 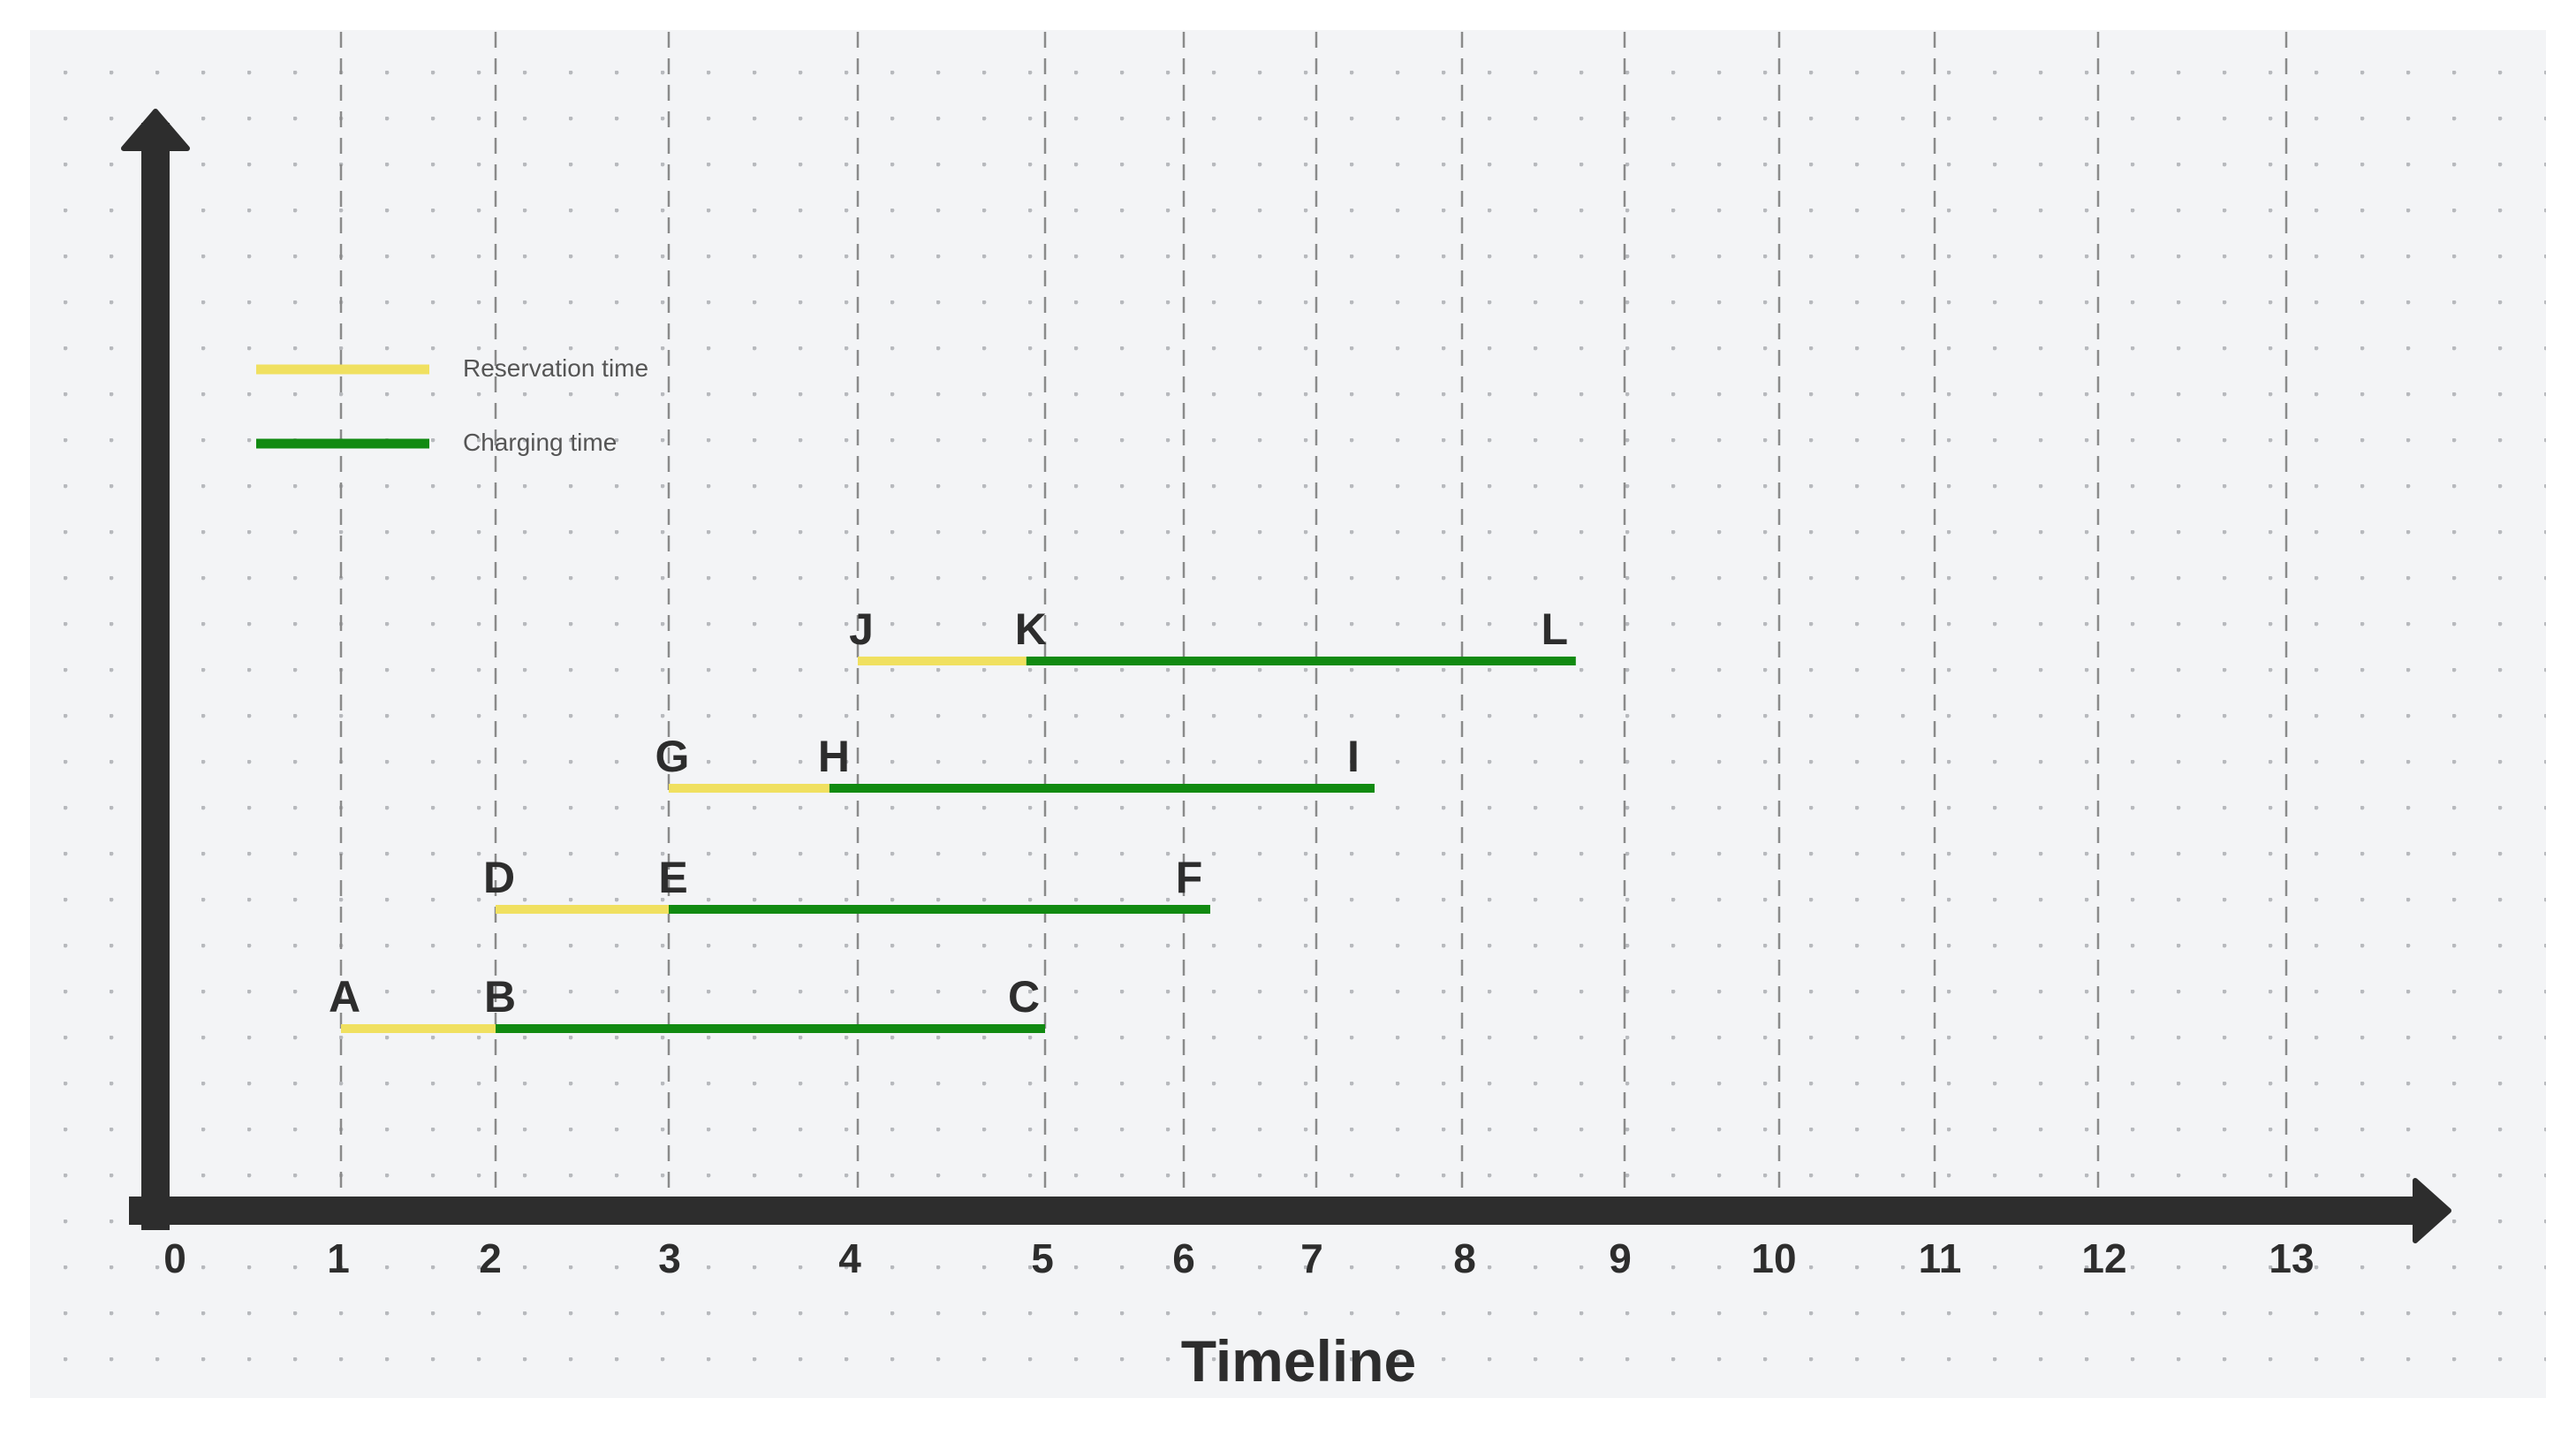 I want to click on tick-label-8: 8, so click(x=1465, y=1258).